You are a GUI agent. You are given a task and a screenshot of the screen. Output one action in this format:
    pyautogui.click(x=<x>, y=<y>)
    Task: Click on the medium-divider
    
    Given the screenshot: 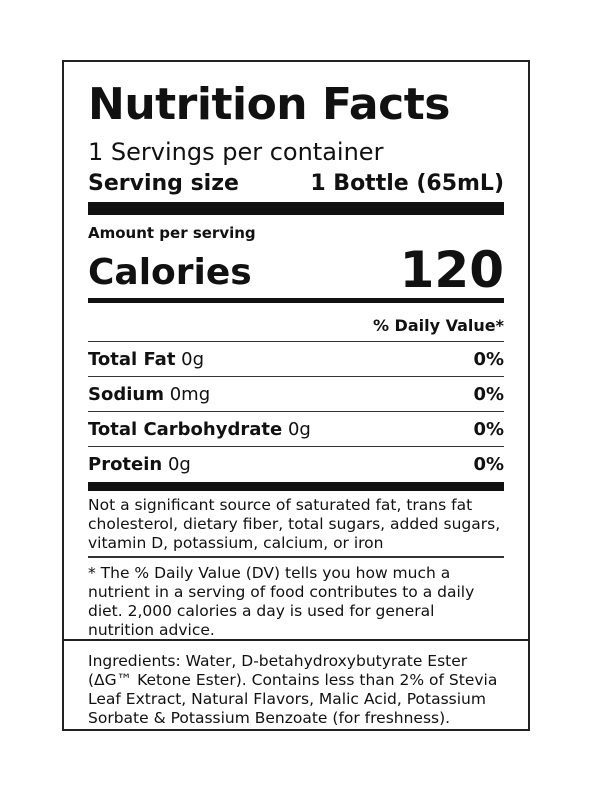 What is the action you would take?
    pyautogui.click(x=296, y=300)
    